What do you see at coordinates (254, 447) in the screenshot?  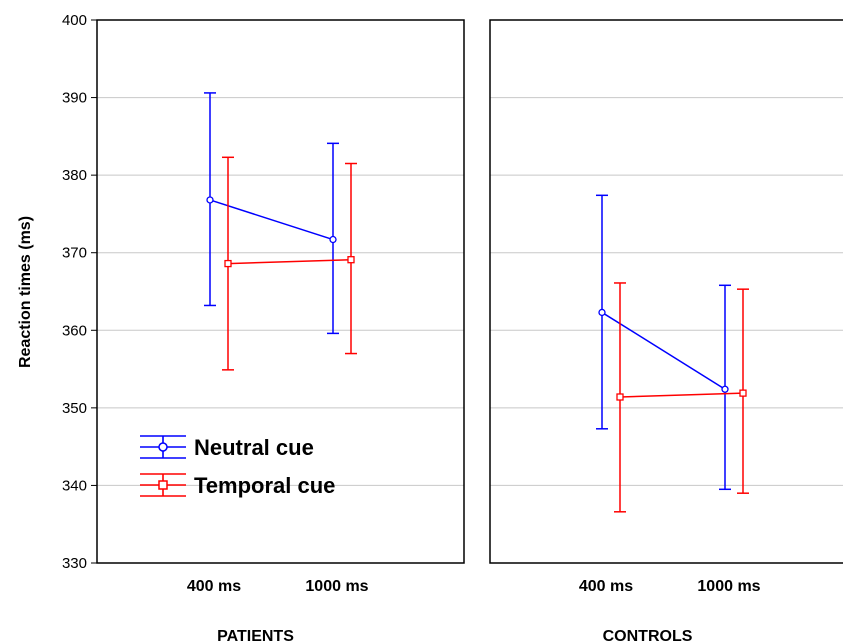 I see `legend-label: Neutral cue` at bounding box center [254, 447].